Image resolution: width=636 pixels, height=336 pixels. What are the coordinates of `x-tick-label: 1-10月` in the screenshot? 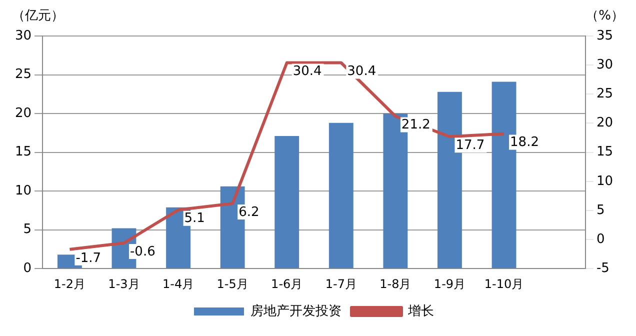 It's located at (504, 283).